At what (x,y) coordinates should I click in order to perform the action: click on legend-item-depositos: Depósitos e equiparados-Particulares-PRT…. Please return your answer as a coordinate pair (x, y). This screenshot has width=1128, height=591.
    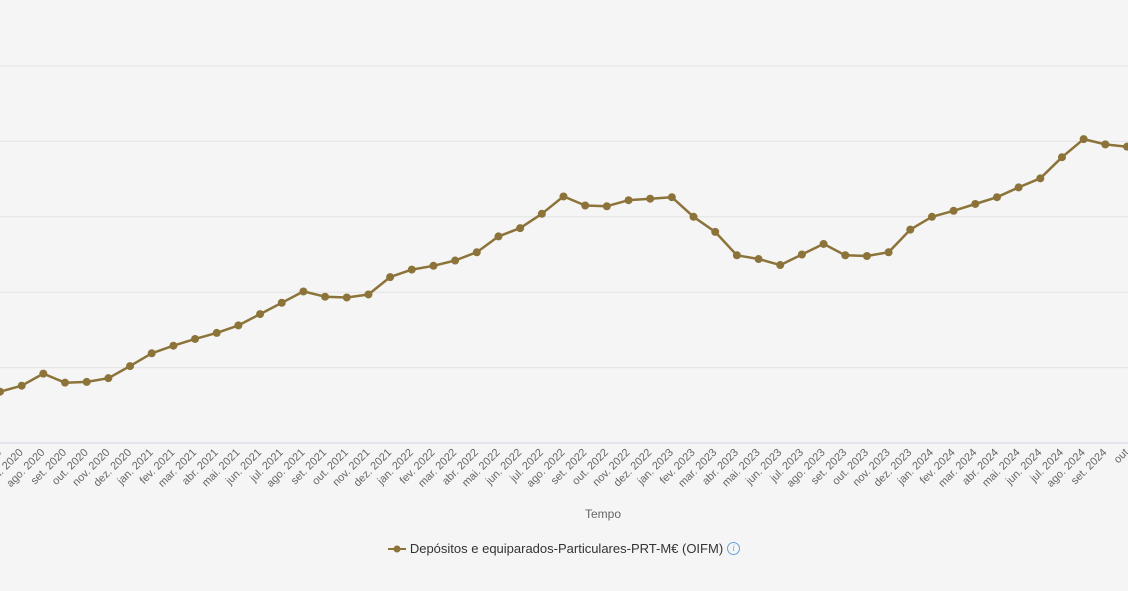
    Looking at the image, I should click on (564, 548).